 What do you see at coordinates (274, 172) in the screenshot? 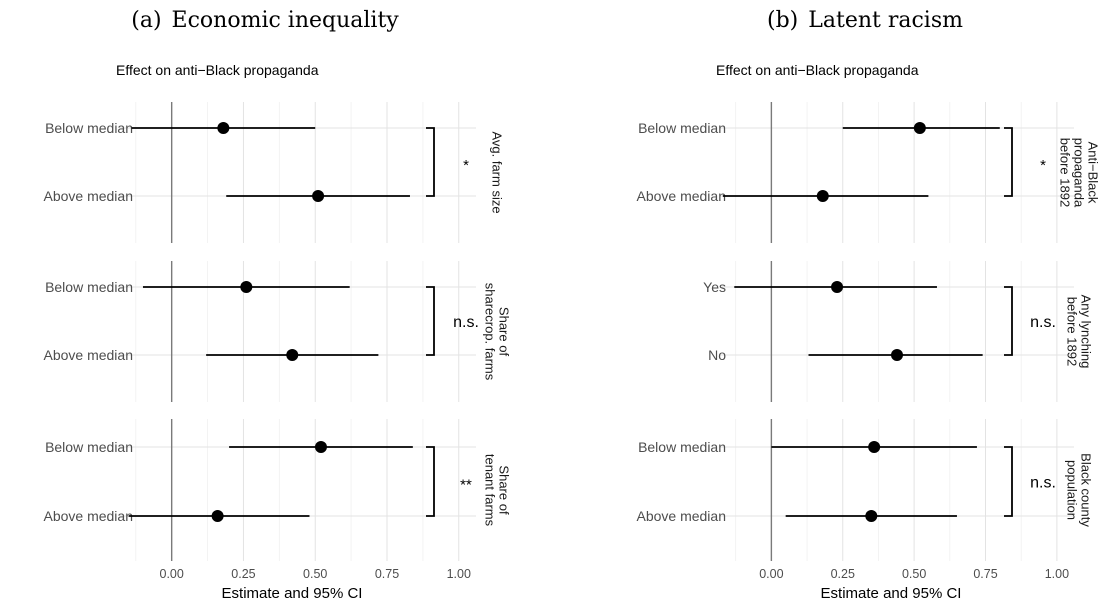
I see `facet-1: Below median Above median * Avg. farm size` at bounding box center [274, 172].